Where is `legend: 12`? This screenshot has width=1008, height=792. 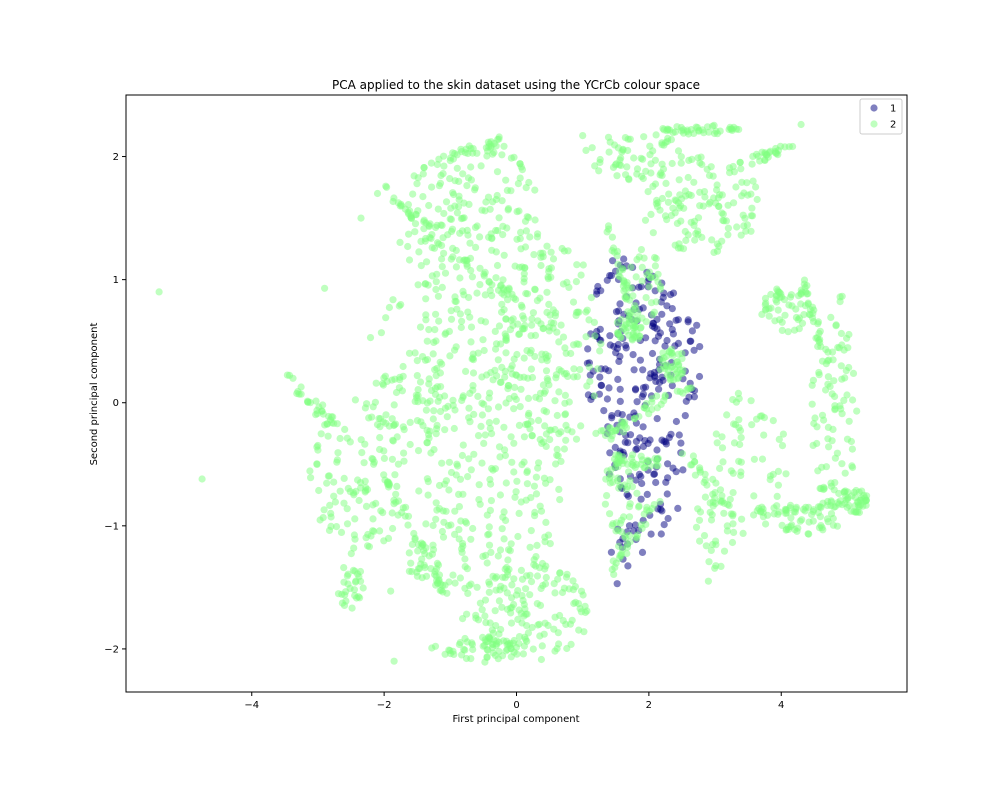 legend: 12 is located at coordinates (881, 116).